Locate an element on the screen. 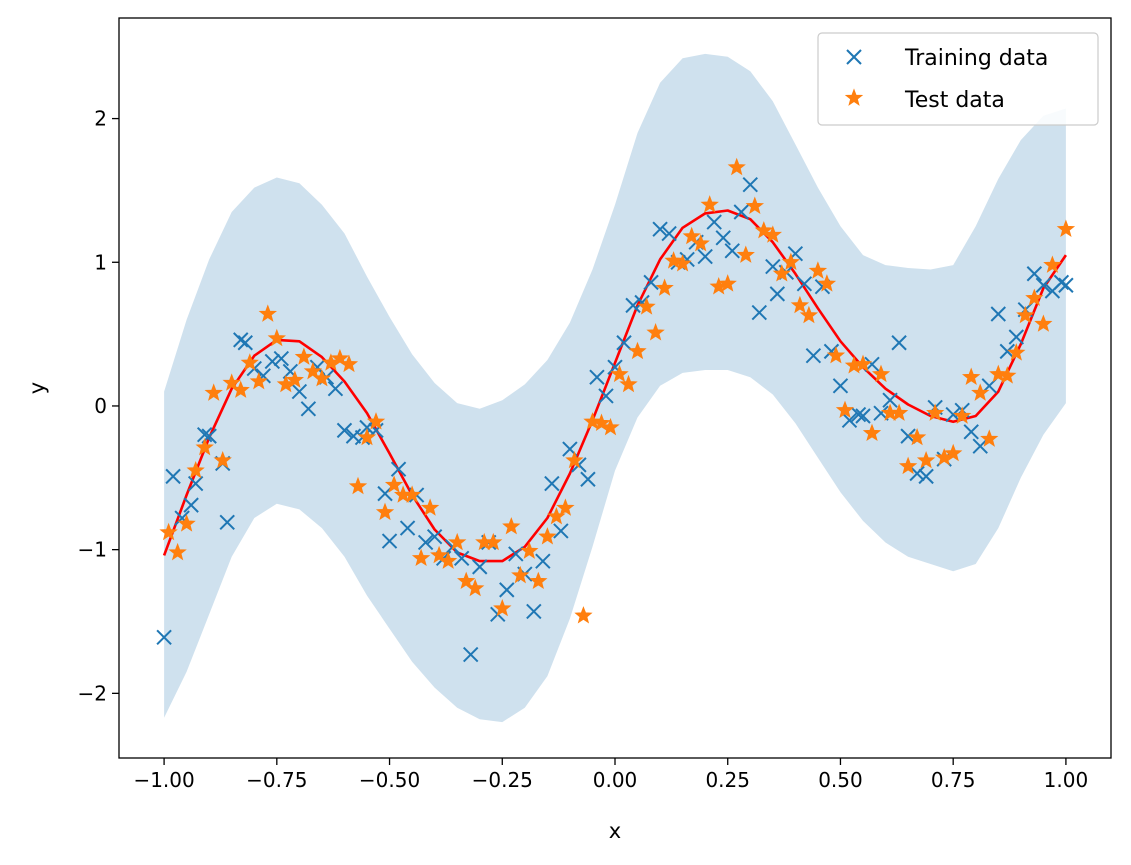 This screenshot has width=1131, height=865. y-axis-ticks: −2 −1 0 1 2 is located at coordinates (98, 406).